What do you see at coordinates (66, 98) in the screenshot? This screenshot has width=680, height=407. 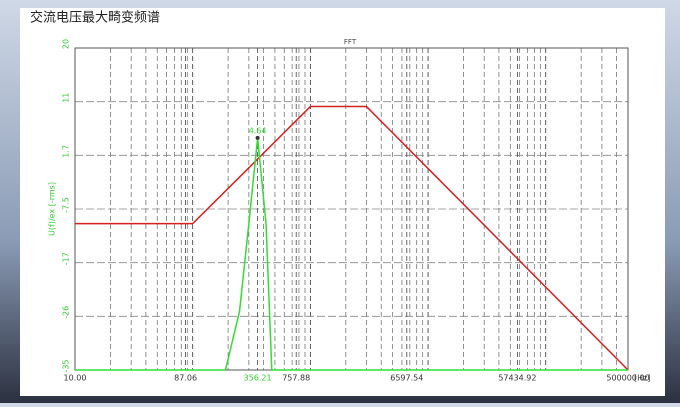 I see `y-tick-label: 11` at bounding box center [66, 98].